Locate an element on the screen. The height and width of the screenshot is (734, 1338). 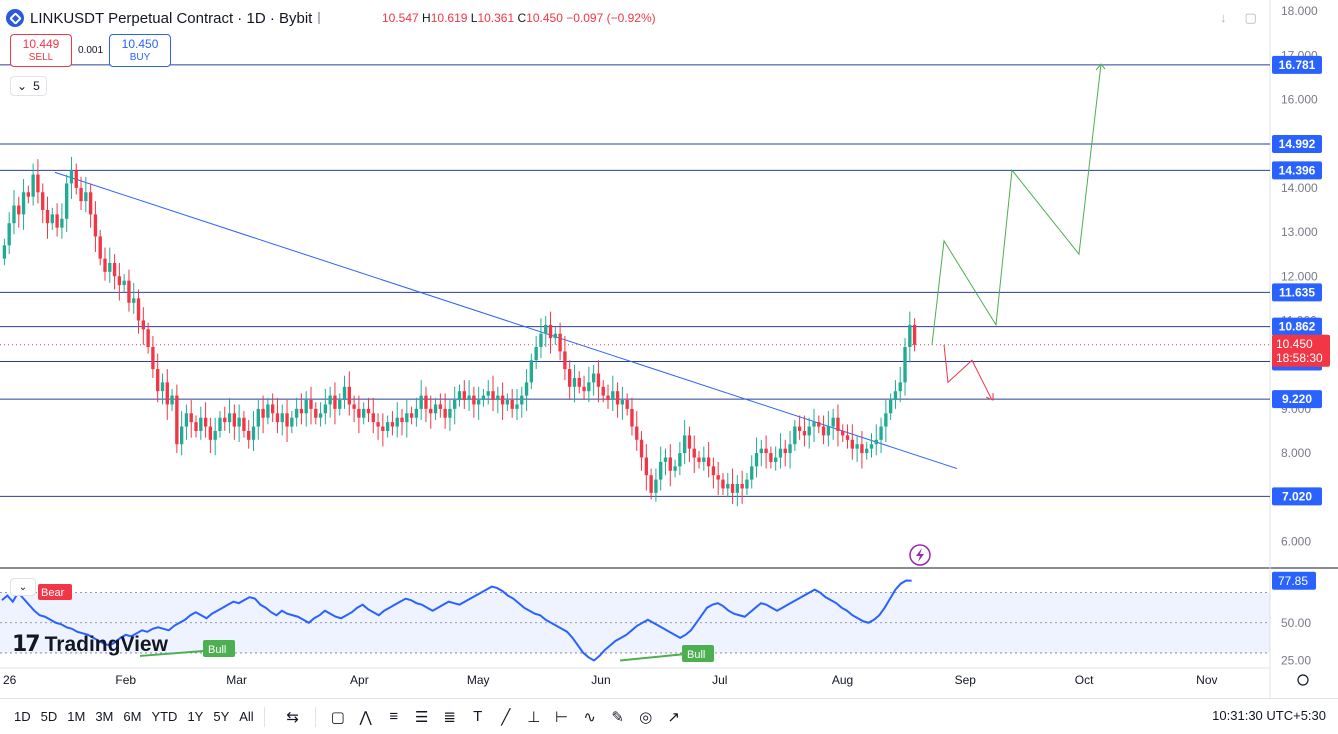
price-tick-label: 8.000 is located at coordinates (1296, 453).